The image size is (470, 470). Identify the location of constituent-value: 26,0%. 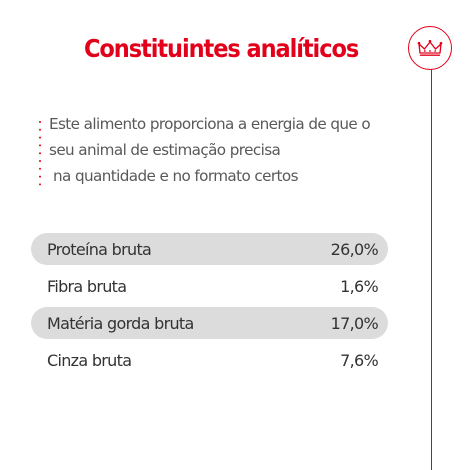
(354, 249).